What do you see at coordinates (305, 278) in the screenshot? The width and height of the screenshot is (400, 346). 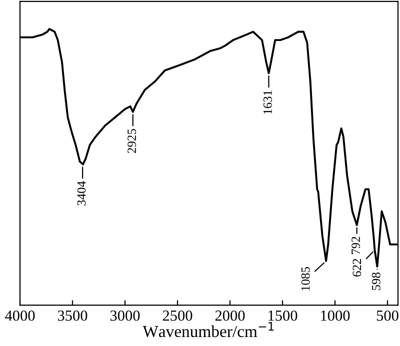 I see `annotation: 1085` at bounding box center [305, 278].